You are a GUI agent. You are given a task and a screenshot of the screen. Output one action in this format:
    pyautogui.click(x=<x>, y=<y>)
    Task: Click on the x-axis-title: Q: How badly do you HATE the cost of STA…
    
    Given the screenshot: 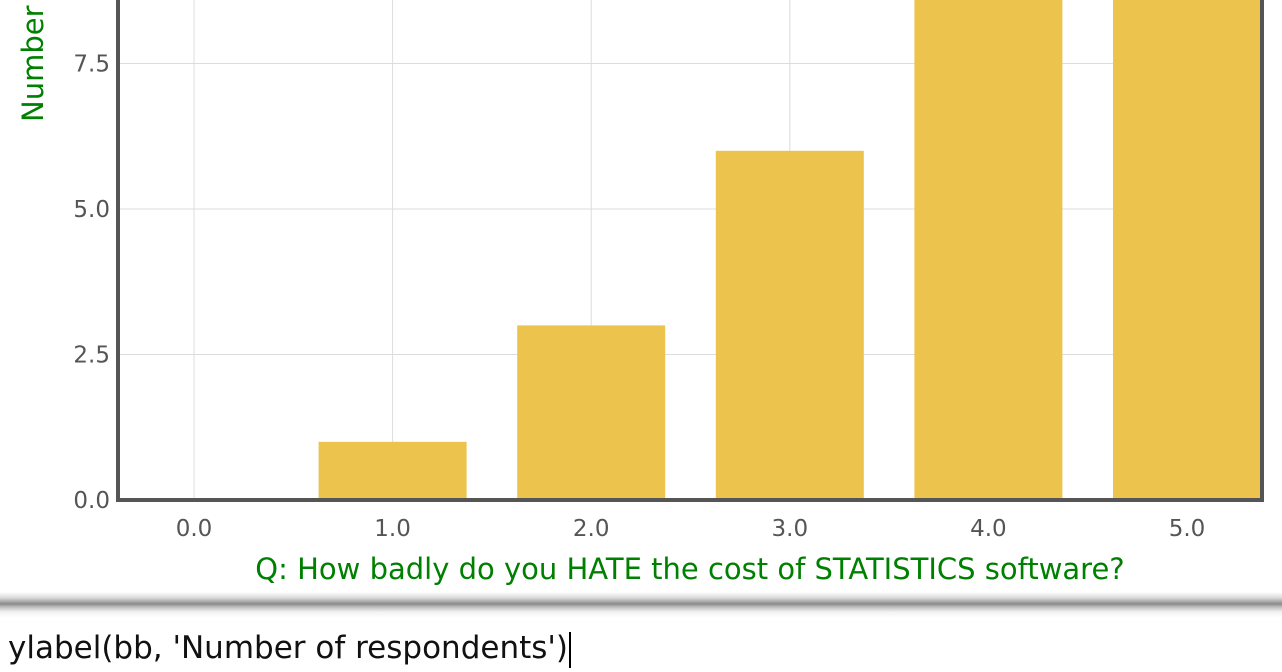 What is the action you would take?
    pyautogui.click(x=689, y=569)
    